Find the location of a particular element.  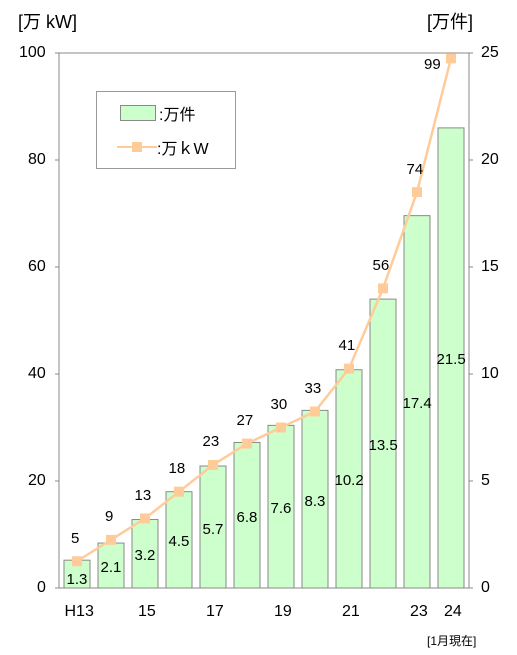

left-axis-tick-label: 100 is located at coordinates (32, 52).